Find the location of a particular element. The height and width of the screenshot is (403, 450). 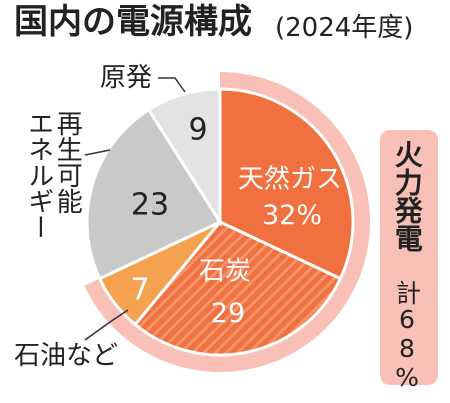

annotation-box is located at coordinates (409, 257).